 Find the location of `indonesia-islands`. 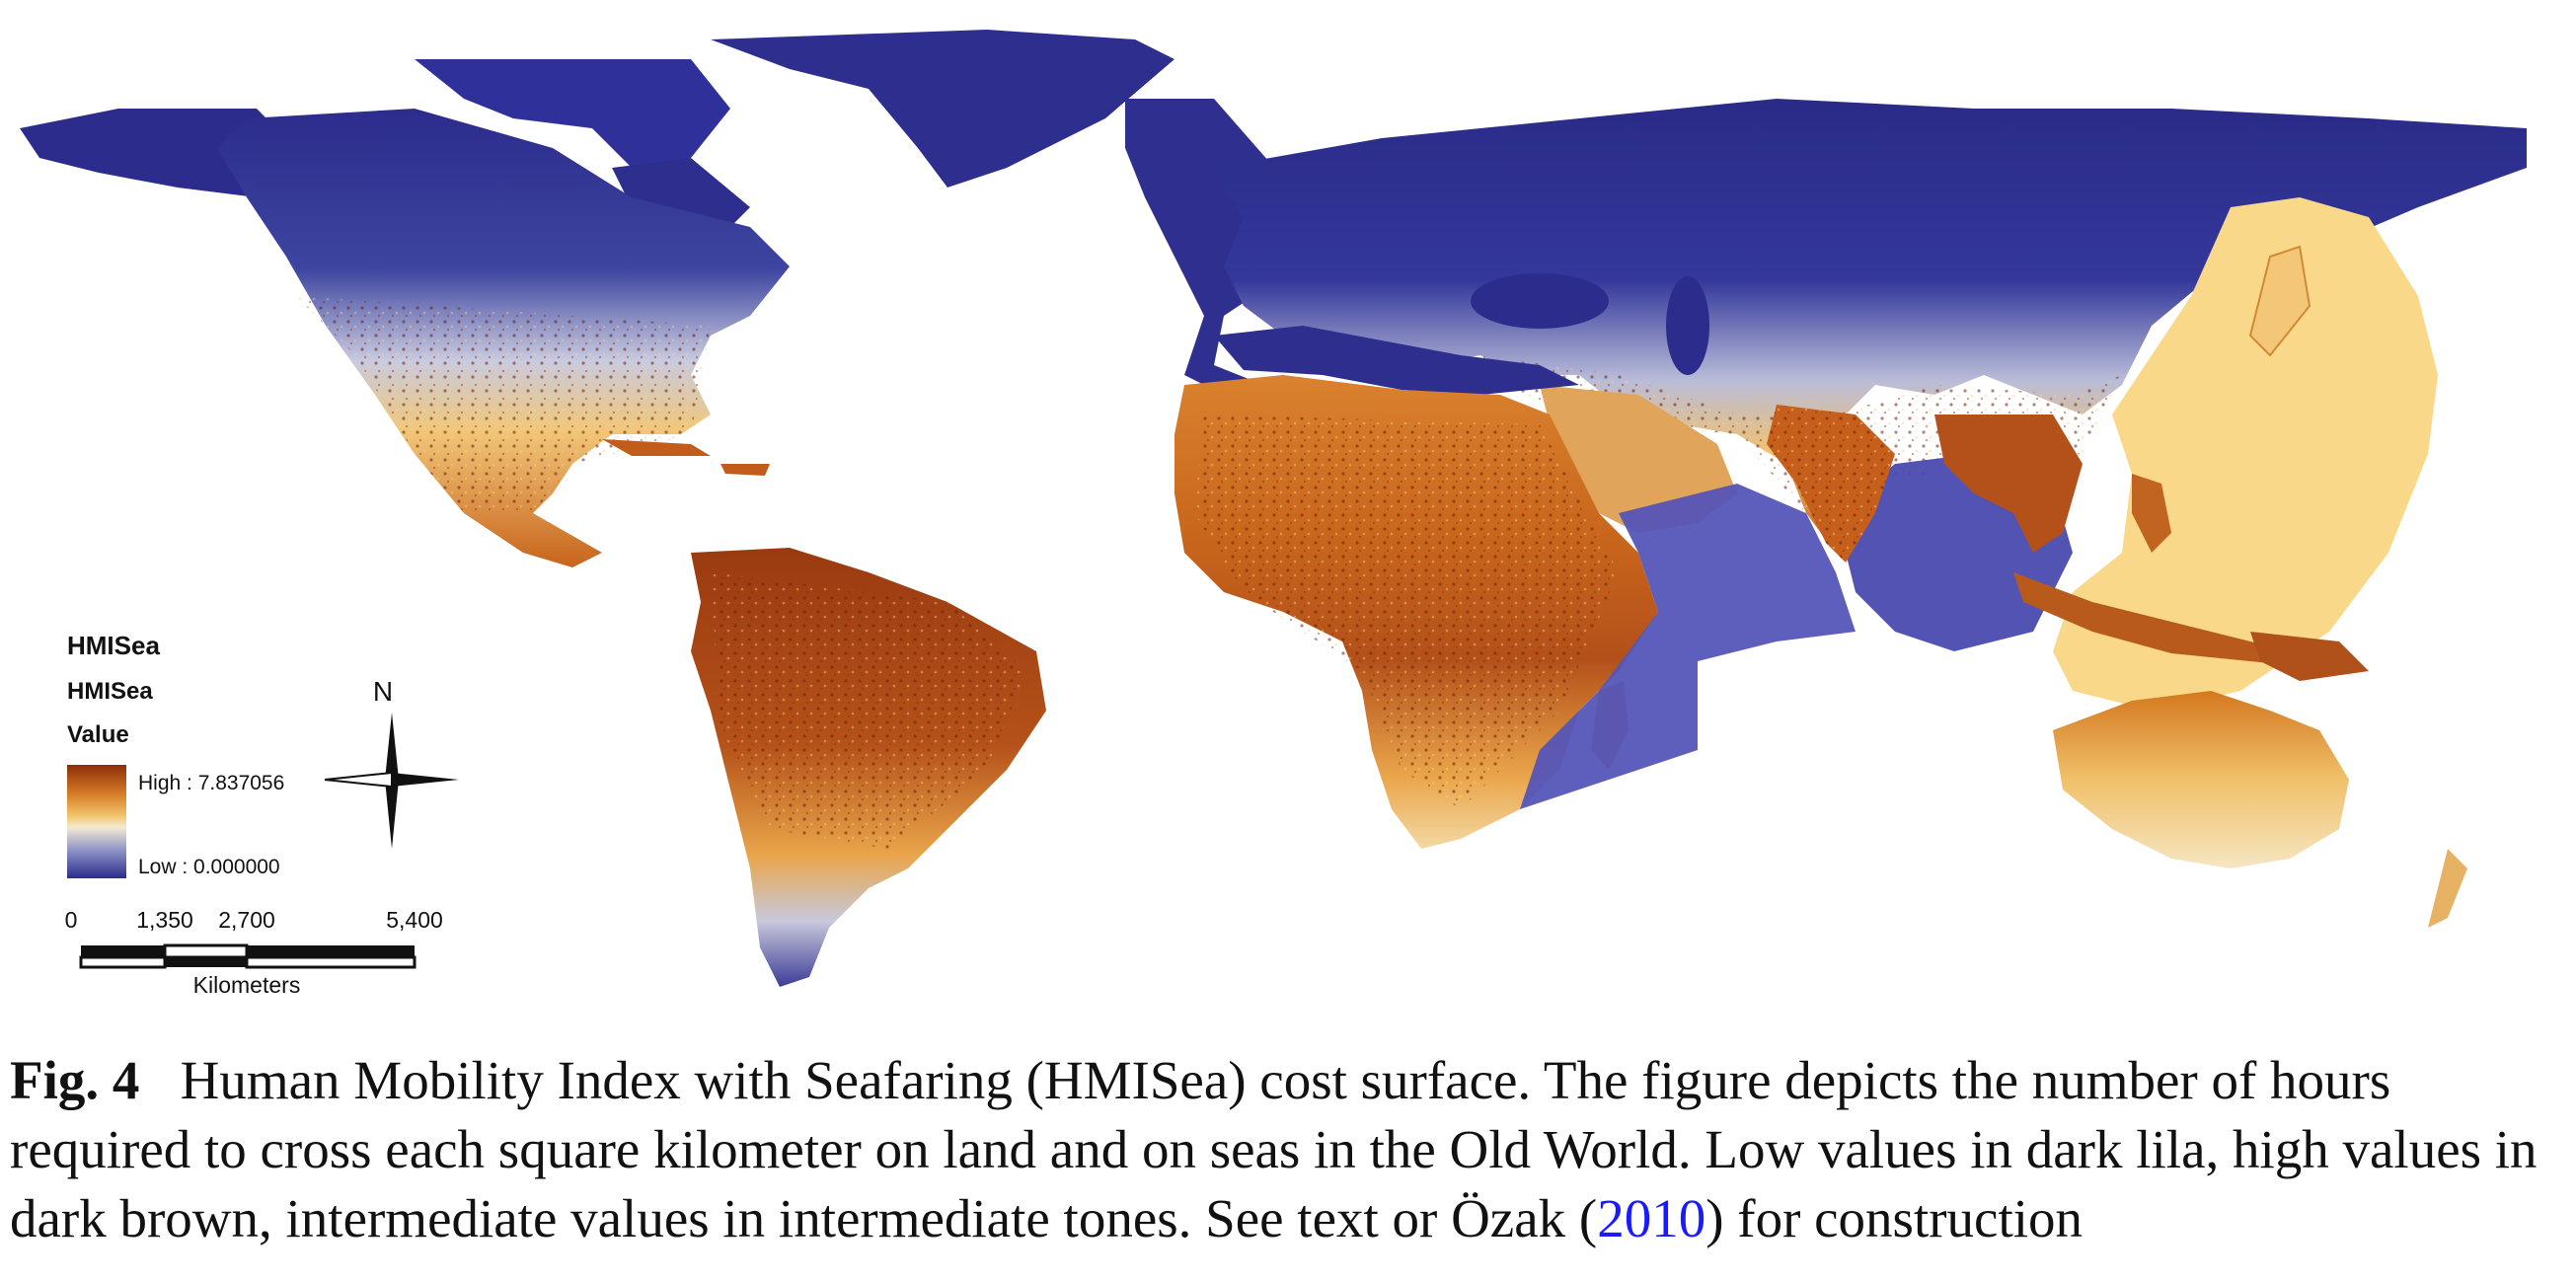

indonesia-islands is located at coordinates (2151, 617).